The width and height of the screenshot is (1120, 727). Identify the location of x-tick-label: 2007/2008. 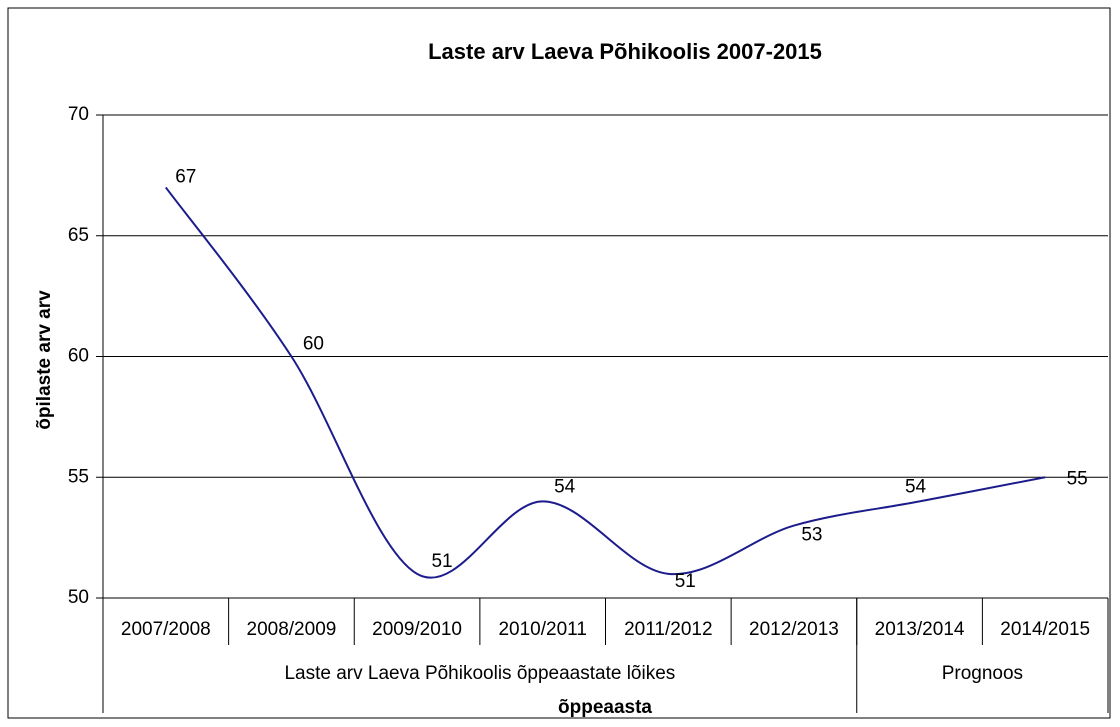
(166, 629).